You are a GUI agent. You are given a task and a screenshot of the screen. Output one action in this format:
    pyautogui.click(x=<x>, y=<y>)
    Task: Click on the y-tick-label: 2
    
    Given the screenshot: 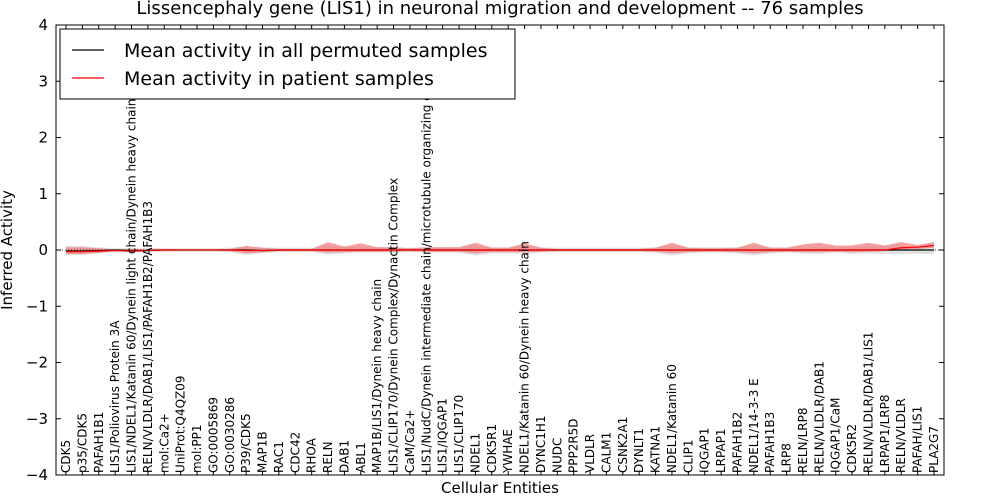 What is the action you would take?
    pyautogui.click(x=43, y=138)
    